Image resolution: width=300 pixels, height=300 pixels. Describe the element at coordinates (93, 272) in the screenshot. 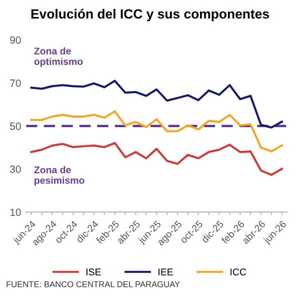

I see `legend-label: ISE` at that location.